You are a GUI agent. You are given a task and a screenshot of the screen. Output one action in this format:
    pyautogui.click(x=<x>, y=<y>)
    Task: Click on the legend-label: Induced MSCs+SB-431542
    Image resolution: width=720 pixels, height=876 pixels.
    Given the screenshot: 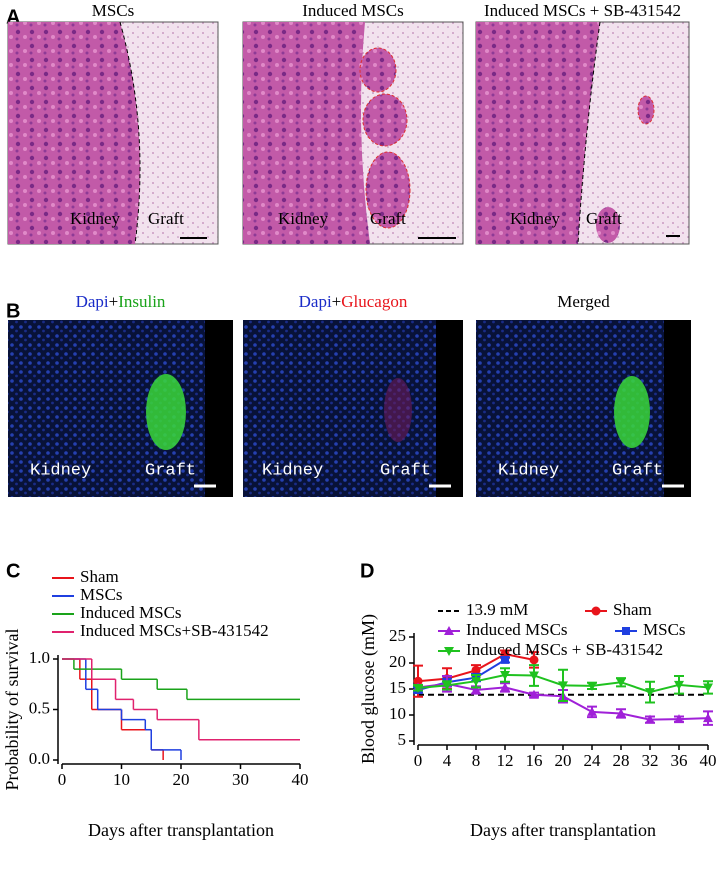 What is the action you would take?
    pyautogui.click(x=174, y=630)
    